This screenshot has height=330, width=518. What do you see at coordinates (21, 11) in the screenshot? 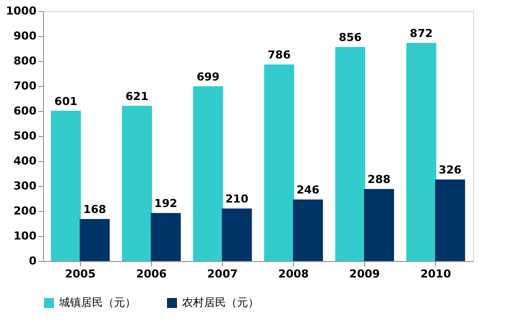
I see `y-tick-label: 1000` at bounding box center [21, 11].